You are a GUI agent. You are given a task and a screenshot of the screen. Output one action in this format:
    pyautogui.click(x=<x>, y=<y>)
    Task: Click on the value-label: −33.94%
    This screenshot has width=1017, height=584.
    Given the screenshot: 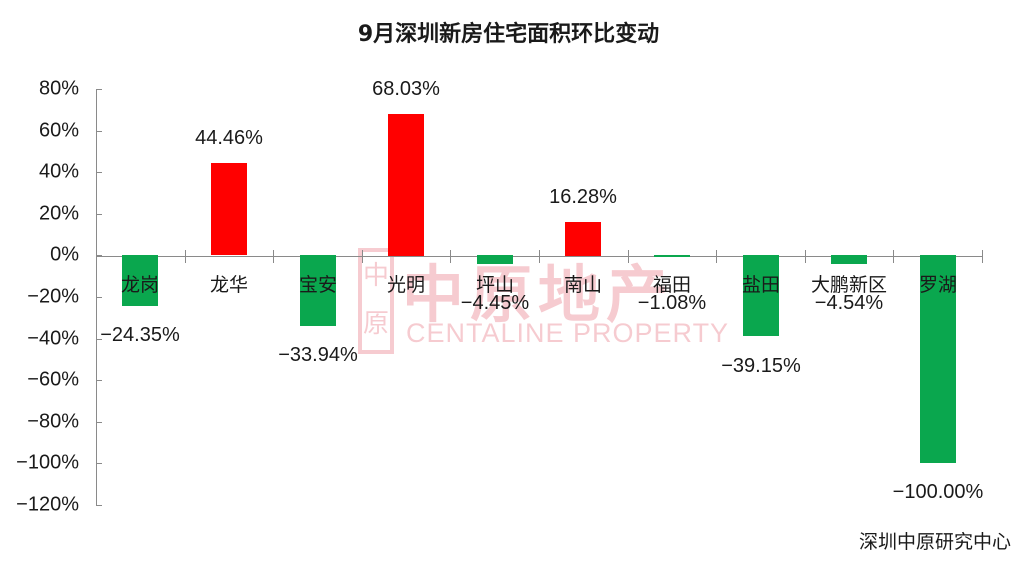 What is the action you would take?
    pyautogui.click(x=318, y=355)
    